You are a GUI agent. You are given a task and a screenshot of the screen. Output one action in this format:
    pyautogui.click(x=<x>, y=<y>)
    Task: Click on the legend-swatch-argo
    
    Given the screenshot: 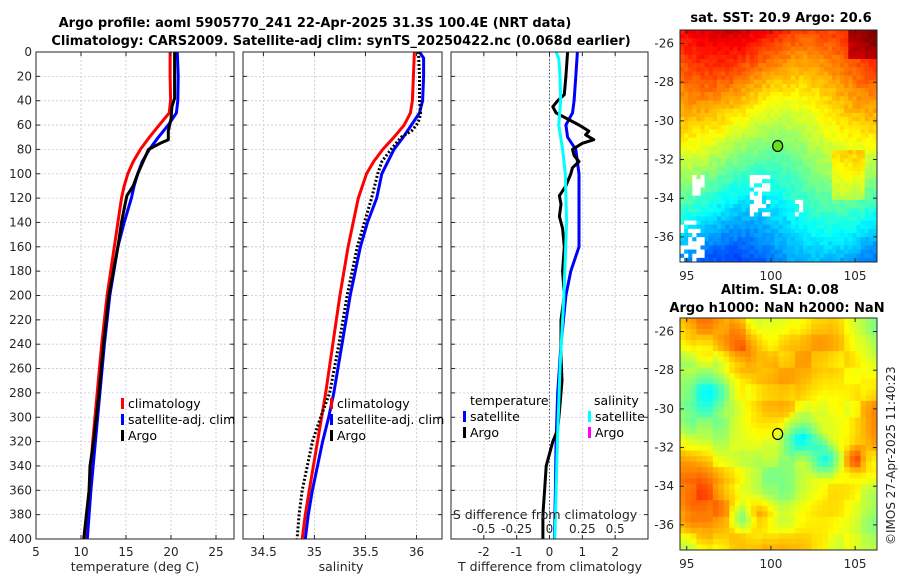 What is the action you would take?
    pyautogui.click(x=122, y=435)
    